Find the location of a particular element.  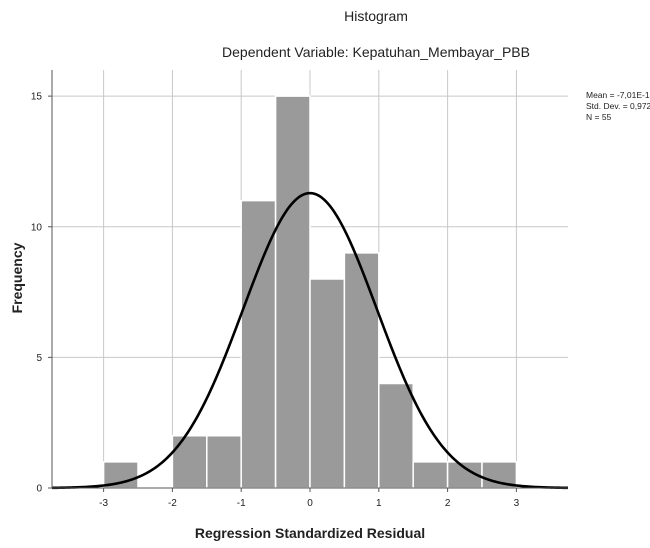

x-tick-label: 0 is located at coordinates (310, 503).